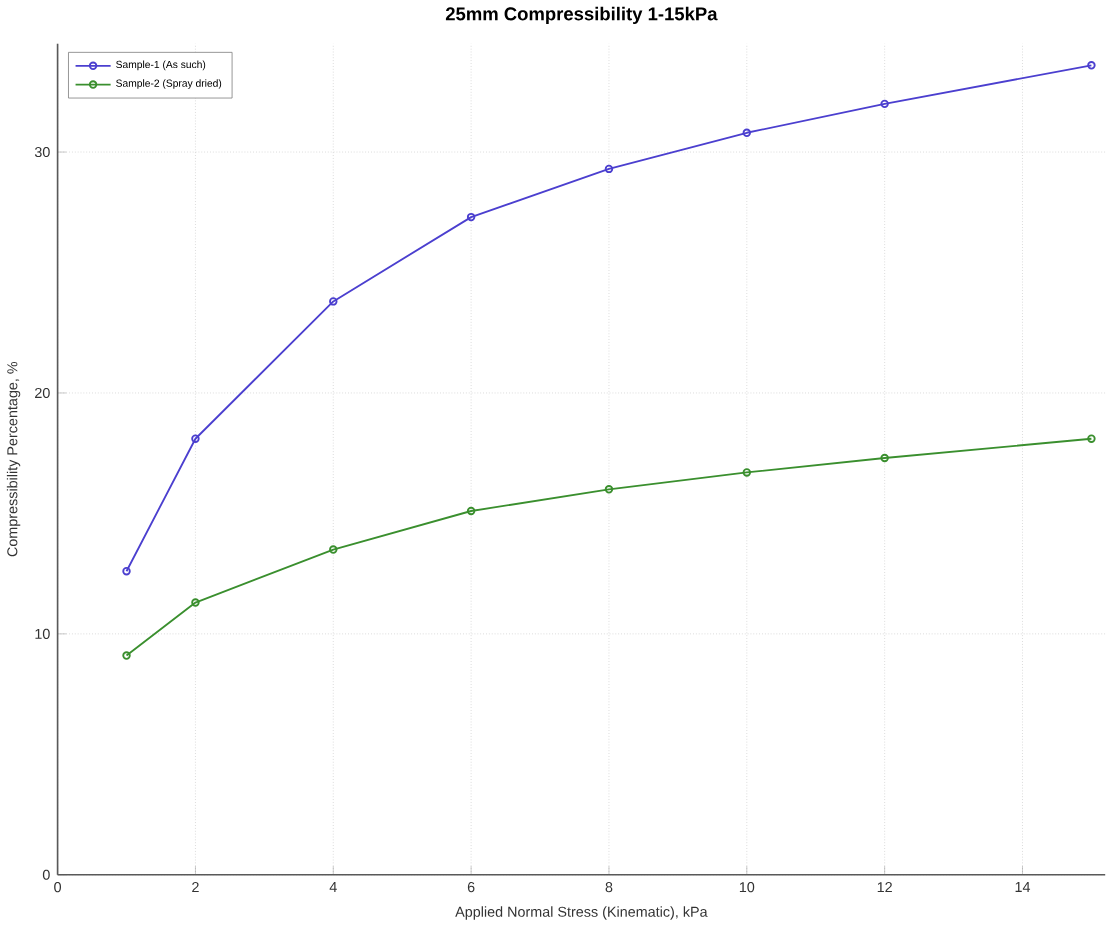 This screenshot has height=926, width=1106. I want to click on chart-title: 25mm Compressibility 1-15kPa, so click(581, 15).